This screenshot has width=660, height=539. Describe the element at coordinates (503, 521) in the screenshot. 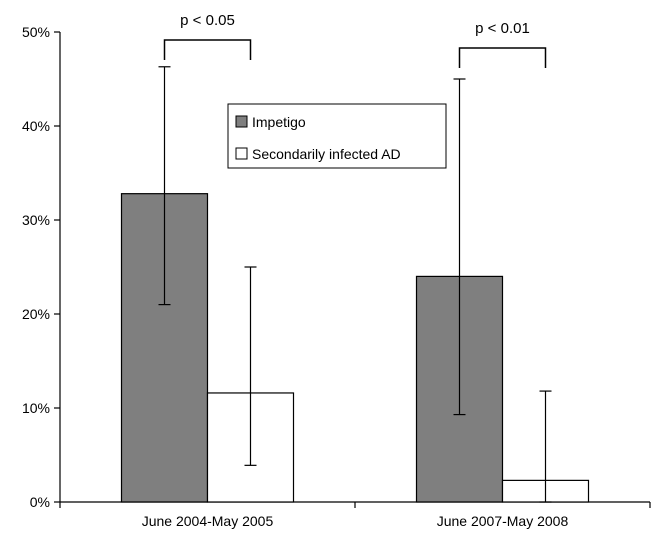

I see `x-category-label: June 2007-May 2008` at that location.